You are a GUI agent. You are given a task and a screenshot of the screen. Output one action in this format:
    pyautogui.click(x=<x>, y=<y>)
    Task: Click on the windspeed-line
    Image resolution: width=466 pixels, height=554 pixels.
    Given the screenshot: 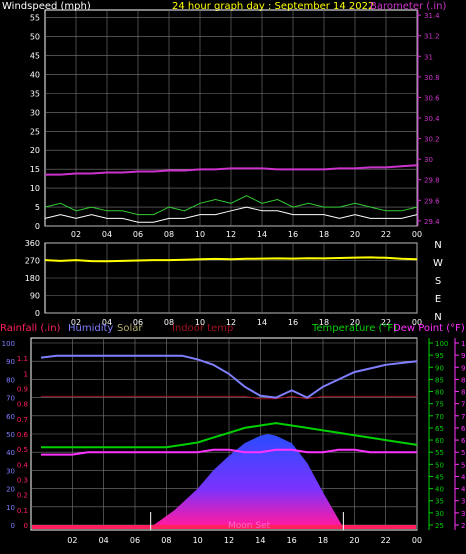 What is the action you would take?
    pyautogui.click(x=231, y=214)
    